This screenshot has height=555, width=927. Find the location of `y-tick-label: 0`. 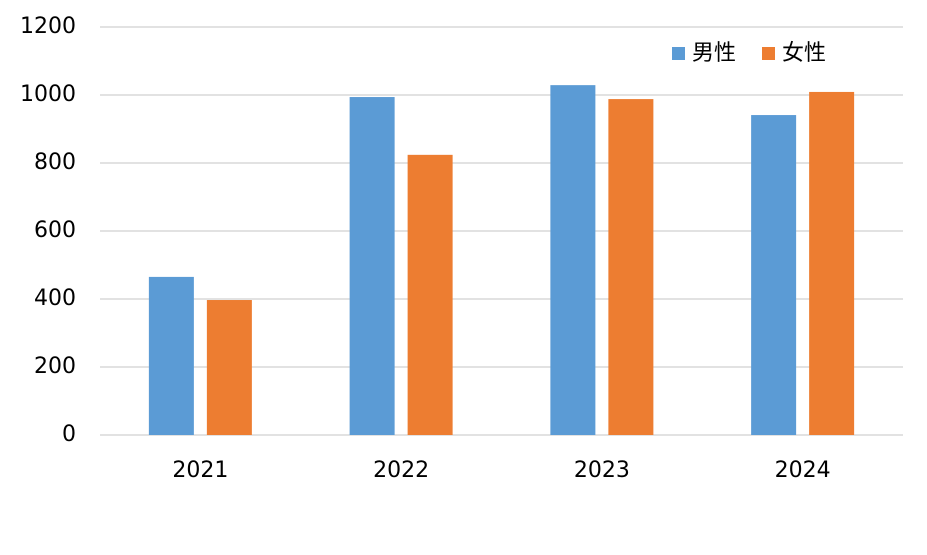

y-tick-label: 0 is located at coordinates (69, 434).